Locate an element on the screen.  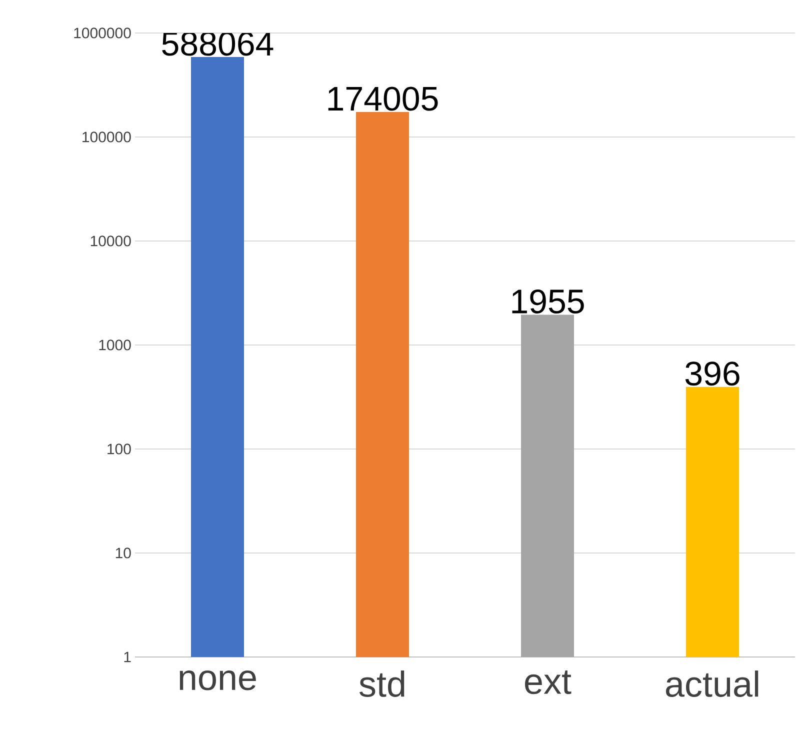
x-tick-label: std is located at coordinates (381, 683).